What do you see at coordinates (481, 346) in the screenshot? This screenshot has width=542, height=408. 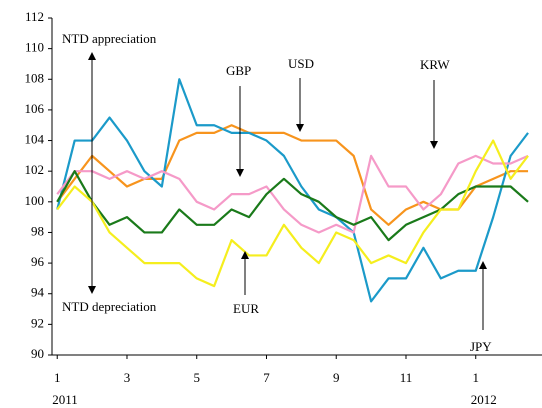 I see `series-label: JPY` at bounding box center [481, 346].